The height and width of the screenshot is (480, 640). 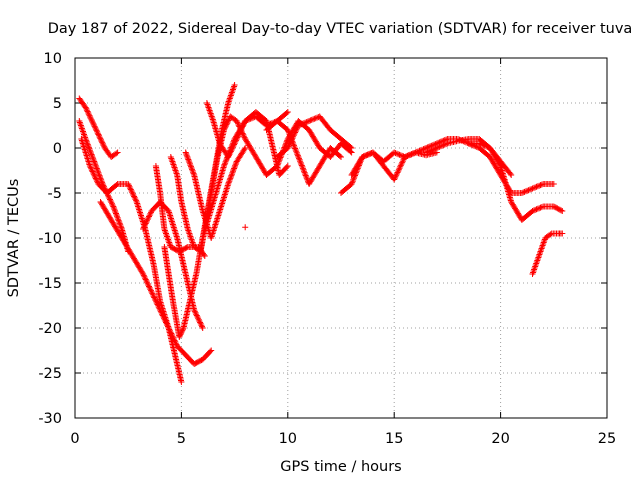 What do you see at coordinates (607, 439) in the screenshot?
I see `x-tick-label: 25` at bounding box center [607, 439].